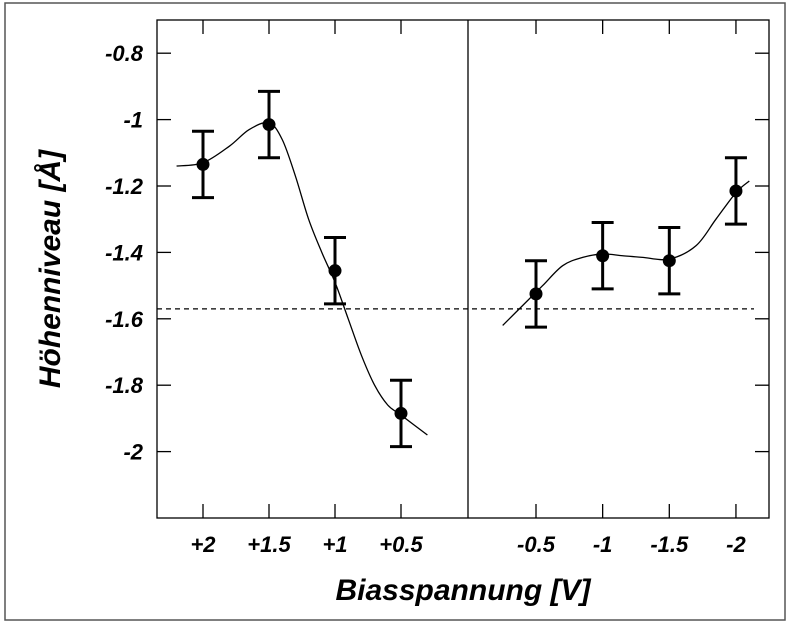 This screenshot has width=791, height=628. I want to click on y-tick-label: -1.6, so click(124, 319).